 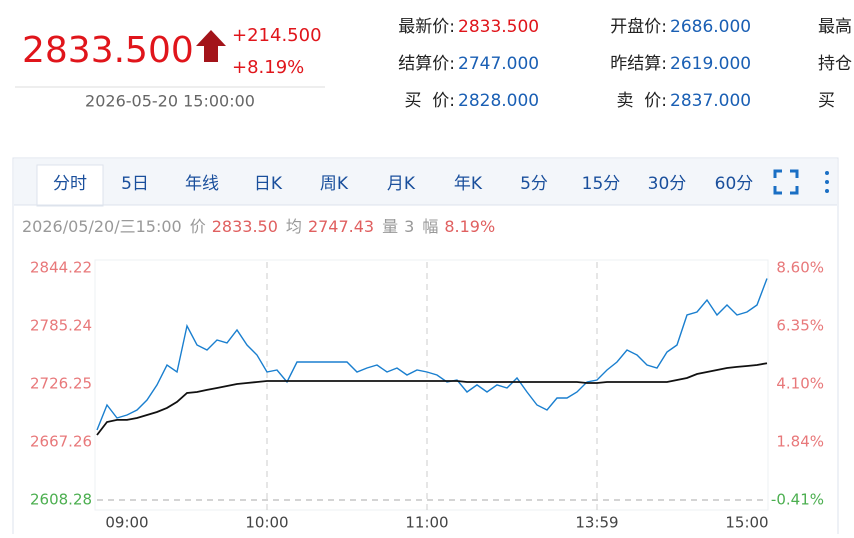 I want to click on y-tick-label: 2608.28, so click(x=61, y=500).